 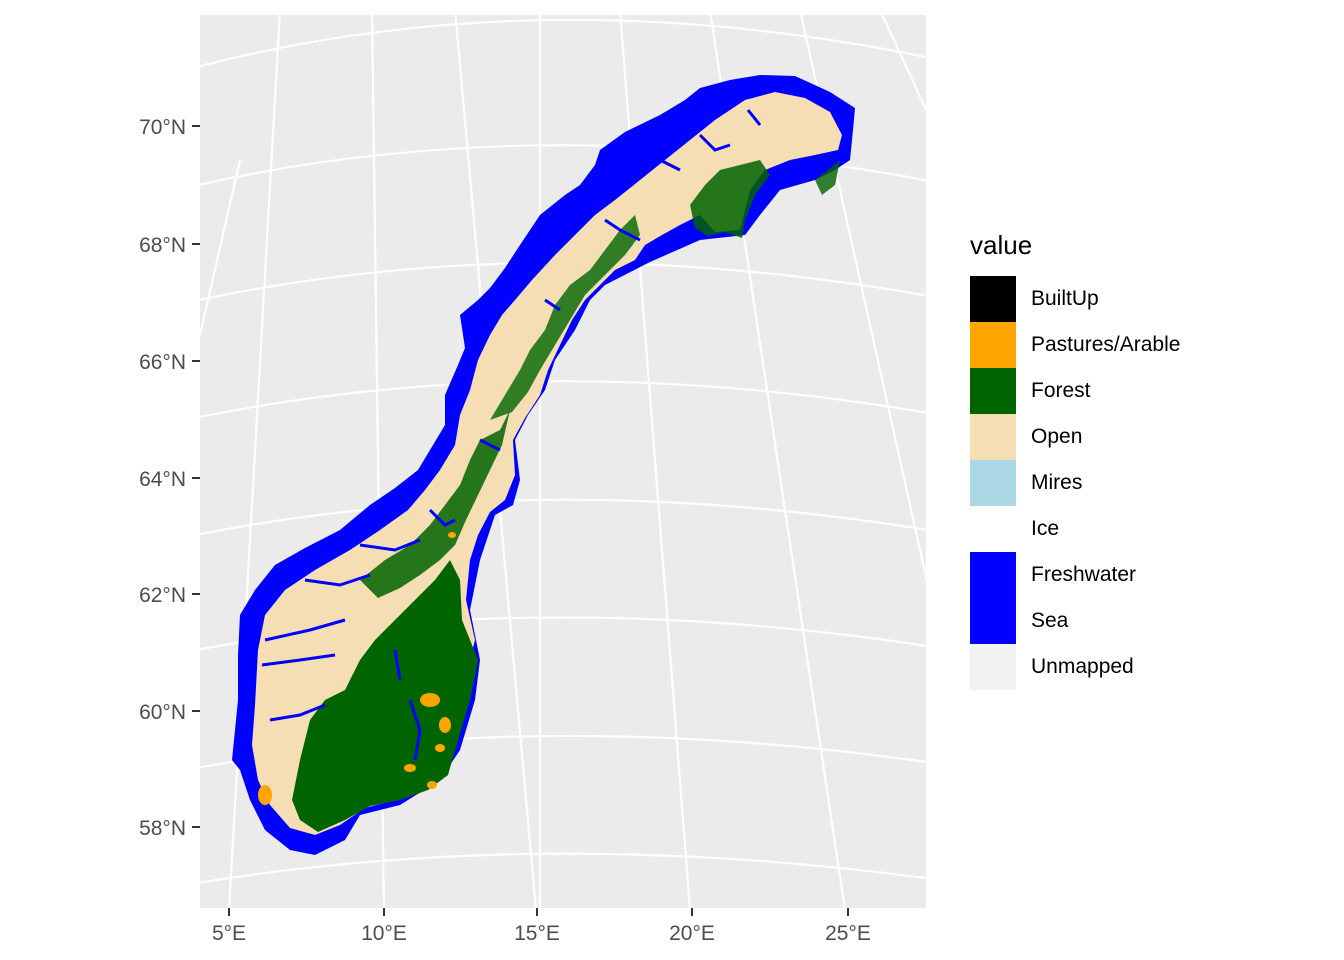 I want to click on legend-label: Pastures/Arable, so click(x=1106, y=344).